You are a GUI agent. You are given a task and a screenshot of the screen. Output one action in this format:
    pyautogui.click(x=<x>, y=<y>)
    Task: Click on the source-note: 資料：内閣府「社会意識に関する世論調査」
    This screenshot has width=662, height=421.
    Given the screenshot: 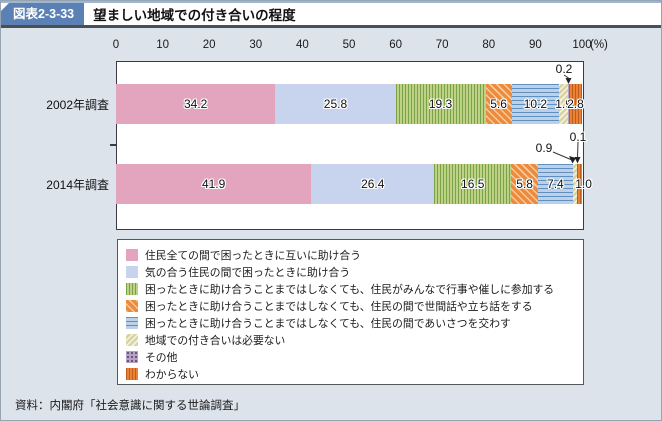 What is the action you would take?
    pyautogui.click(x=130, y=406)
    